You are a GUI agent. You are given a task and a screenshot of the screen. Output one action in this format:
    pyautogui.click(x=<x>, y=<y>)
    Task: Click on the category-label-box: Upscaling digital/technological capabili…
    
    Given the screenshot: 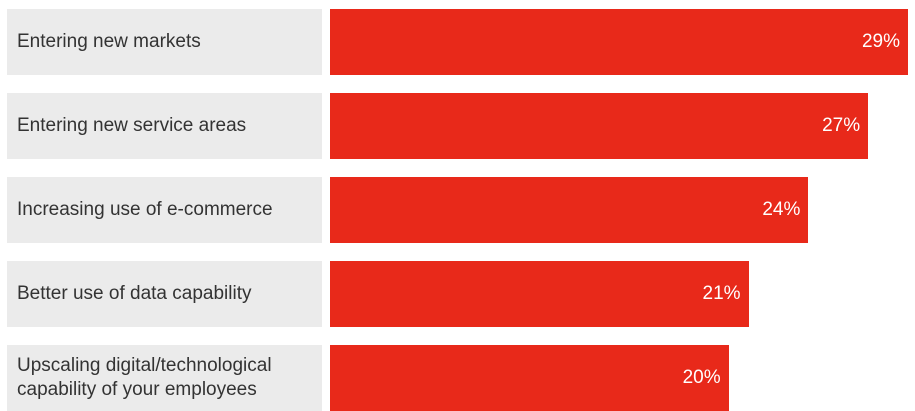 What is the action you would take?
    pyautogui.click(x=164, y=378)
    